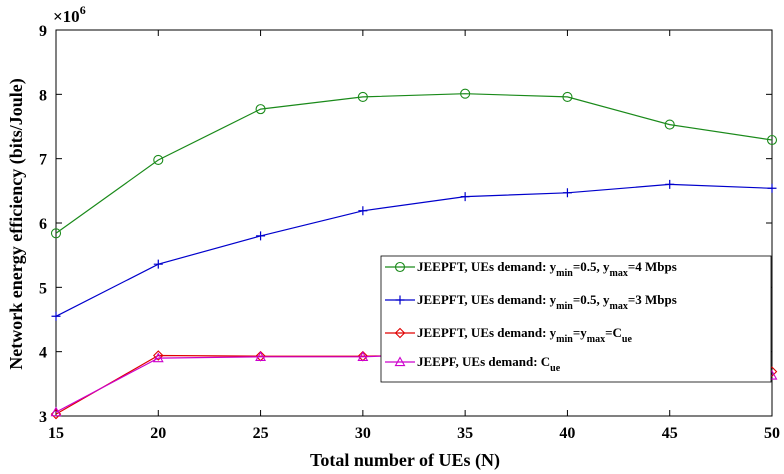  I want to click on x-tick-label: 40, so click(567, 433).